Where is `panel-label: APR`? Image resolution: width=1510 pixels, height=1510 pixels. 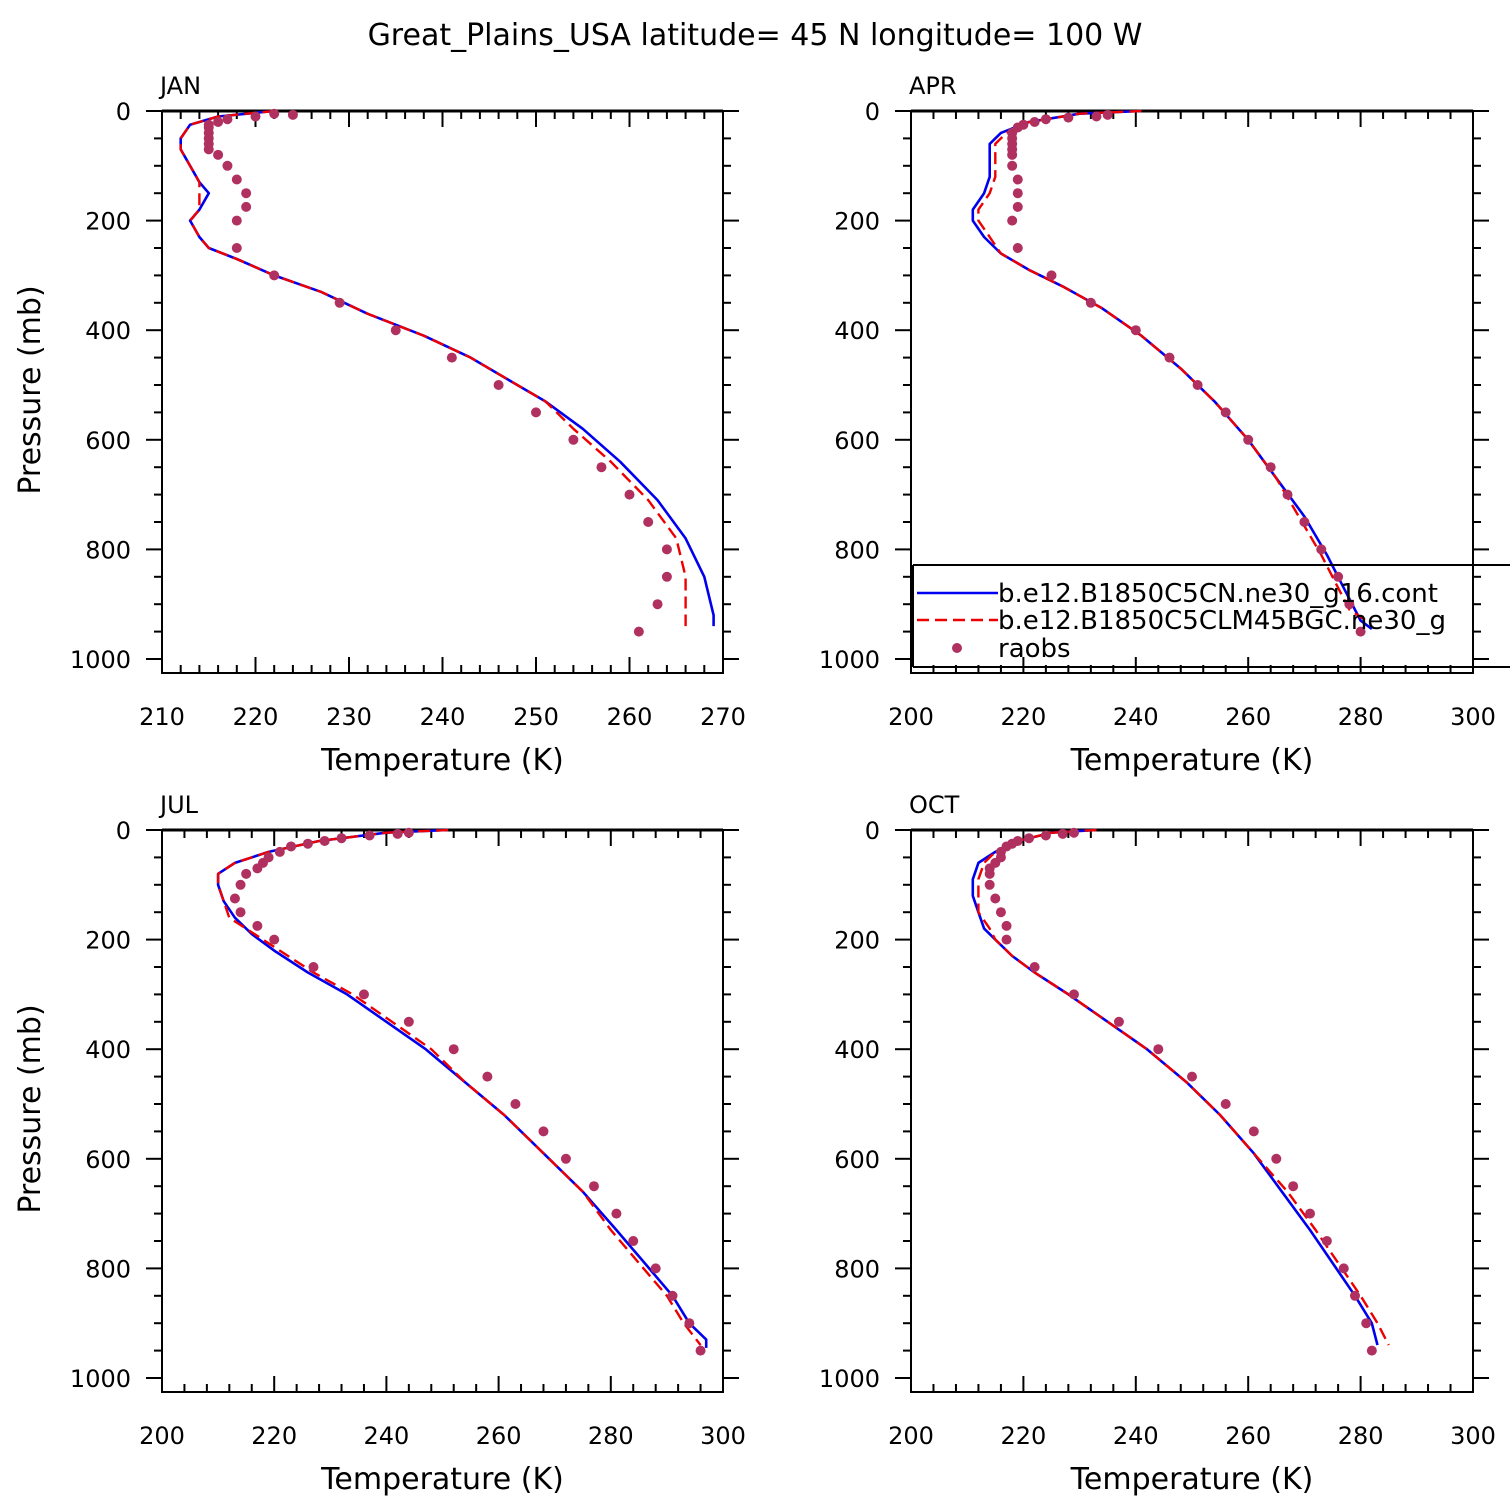 panel-label: APR is located at coordinates (933, 86).